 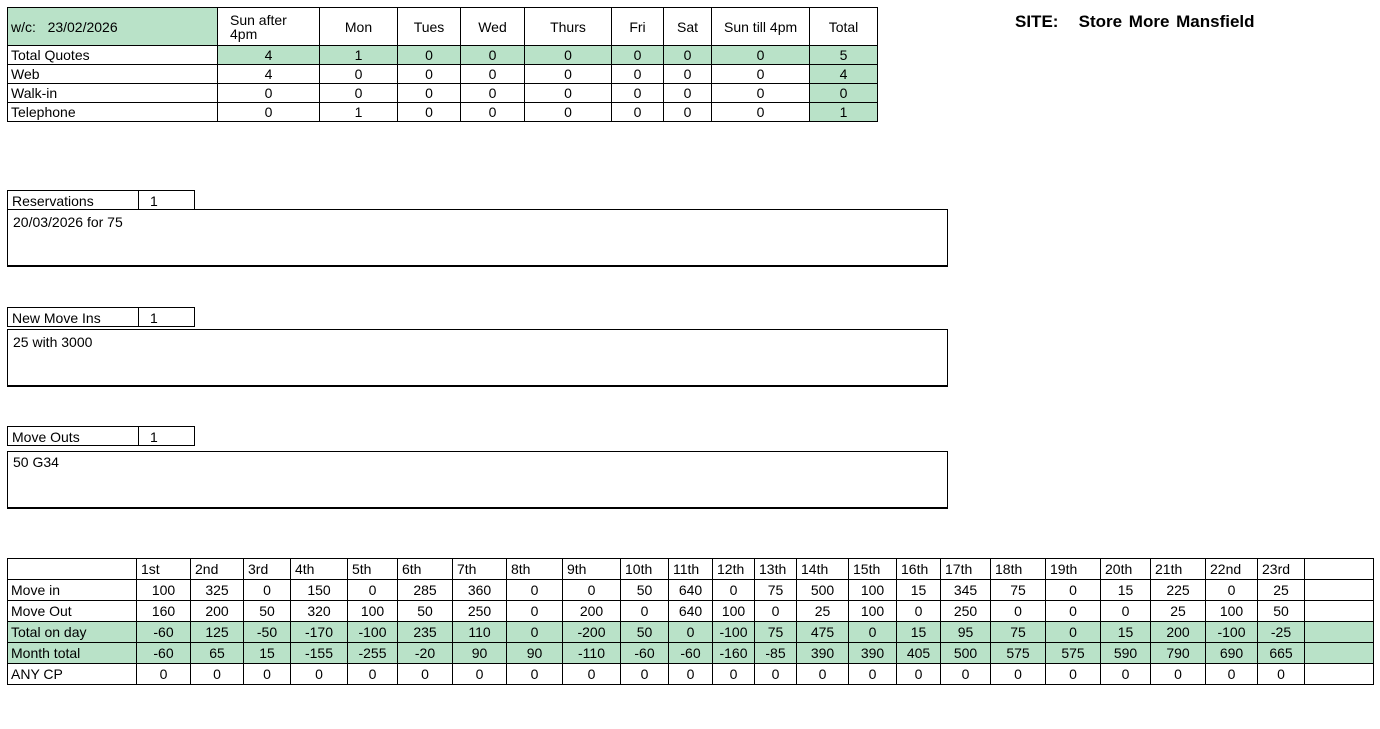 What do you see at coordinates (163, 569) in the screenshot?
I see `day-header: 1st` at bounding box center [163, 569].